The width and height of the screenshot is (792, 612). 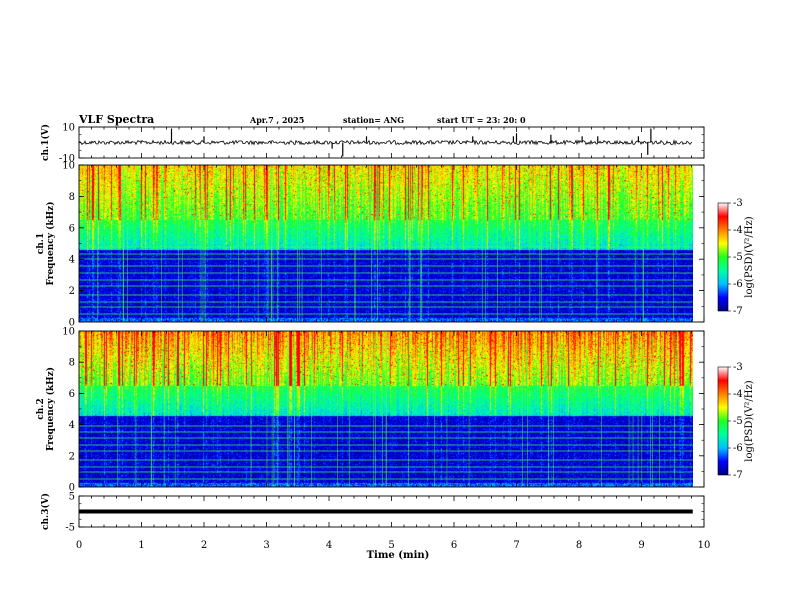 What do you see at coordinates (67, 159) in the screenshot?
I see `y-tick-label: -10` at bounding box center [67, 159].